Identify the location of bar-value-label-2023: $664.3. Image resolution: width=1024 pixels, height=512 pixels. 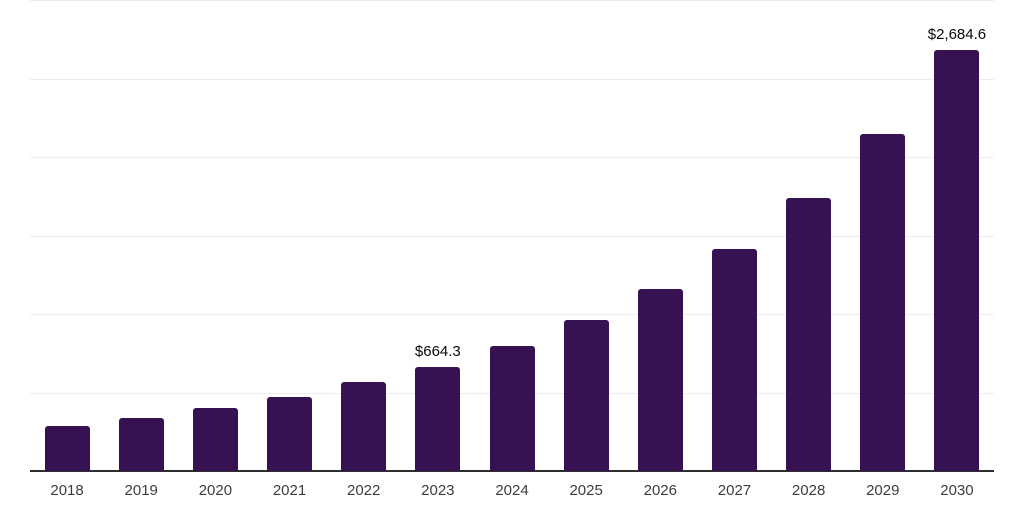
(437, 351).